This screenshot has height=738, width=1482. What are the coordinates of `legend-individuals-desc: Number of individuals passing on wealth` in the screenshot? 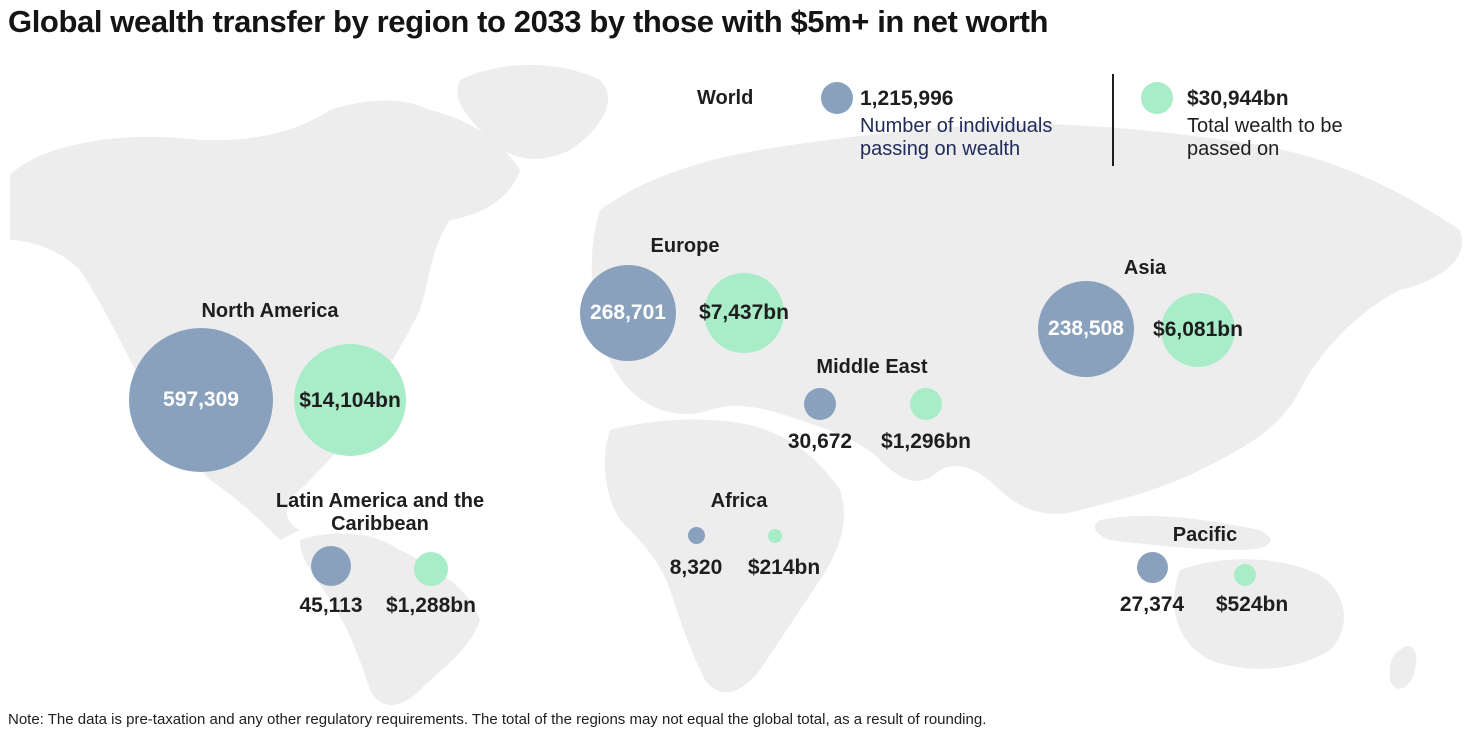 It's located at (956, 137).